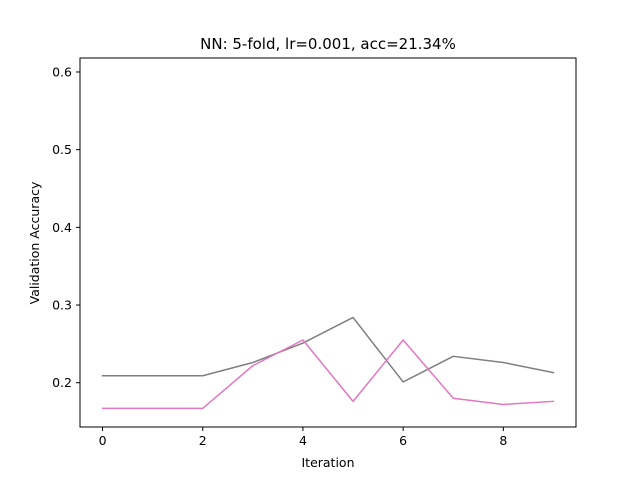 The height and width of the screenshot is (480, 640). Describe the element at coordinates (203, 440) in the screenshot. I see `x-tick-label: 2` at that location.